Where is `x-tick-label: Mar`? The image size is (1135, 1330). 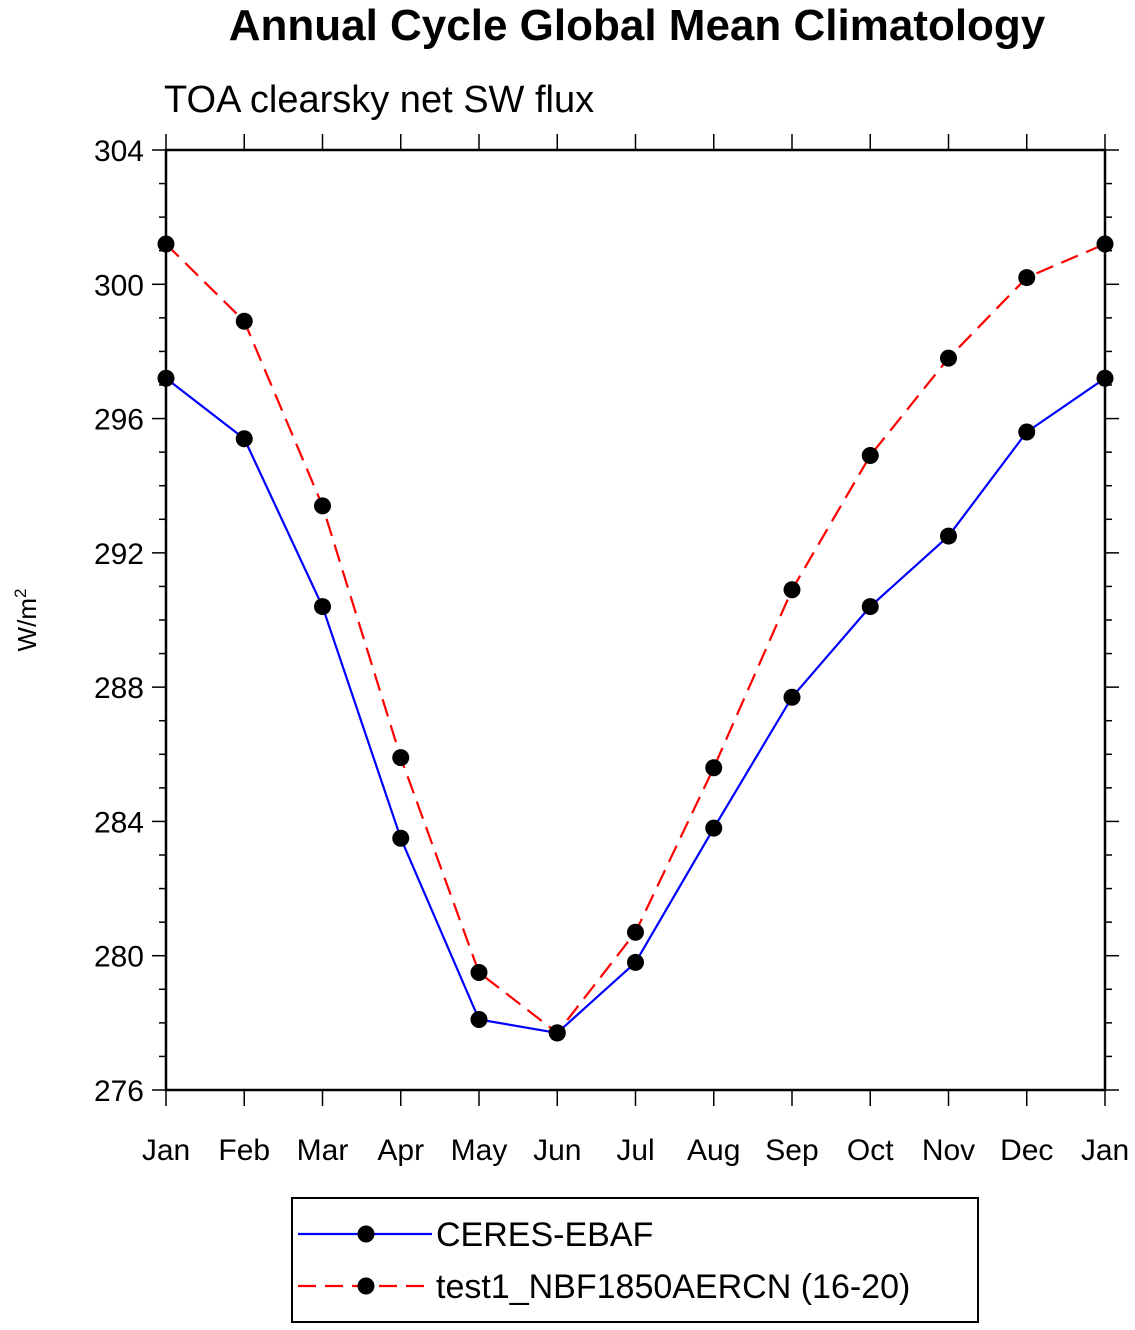
x-tick-label: Mar is located at coordinates (323, 1150).